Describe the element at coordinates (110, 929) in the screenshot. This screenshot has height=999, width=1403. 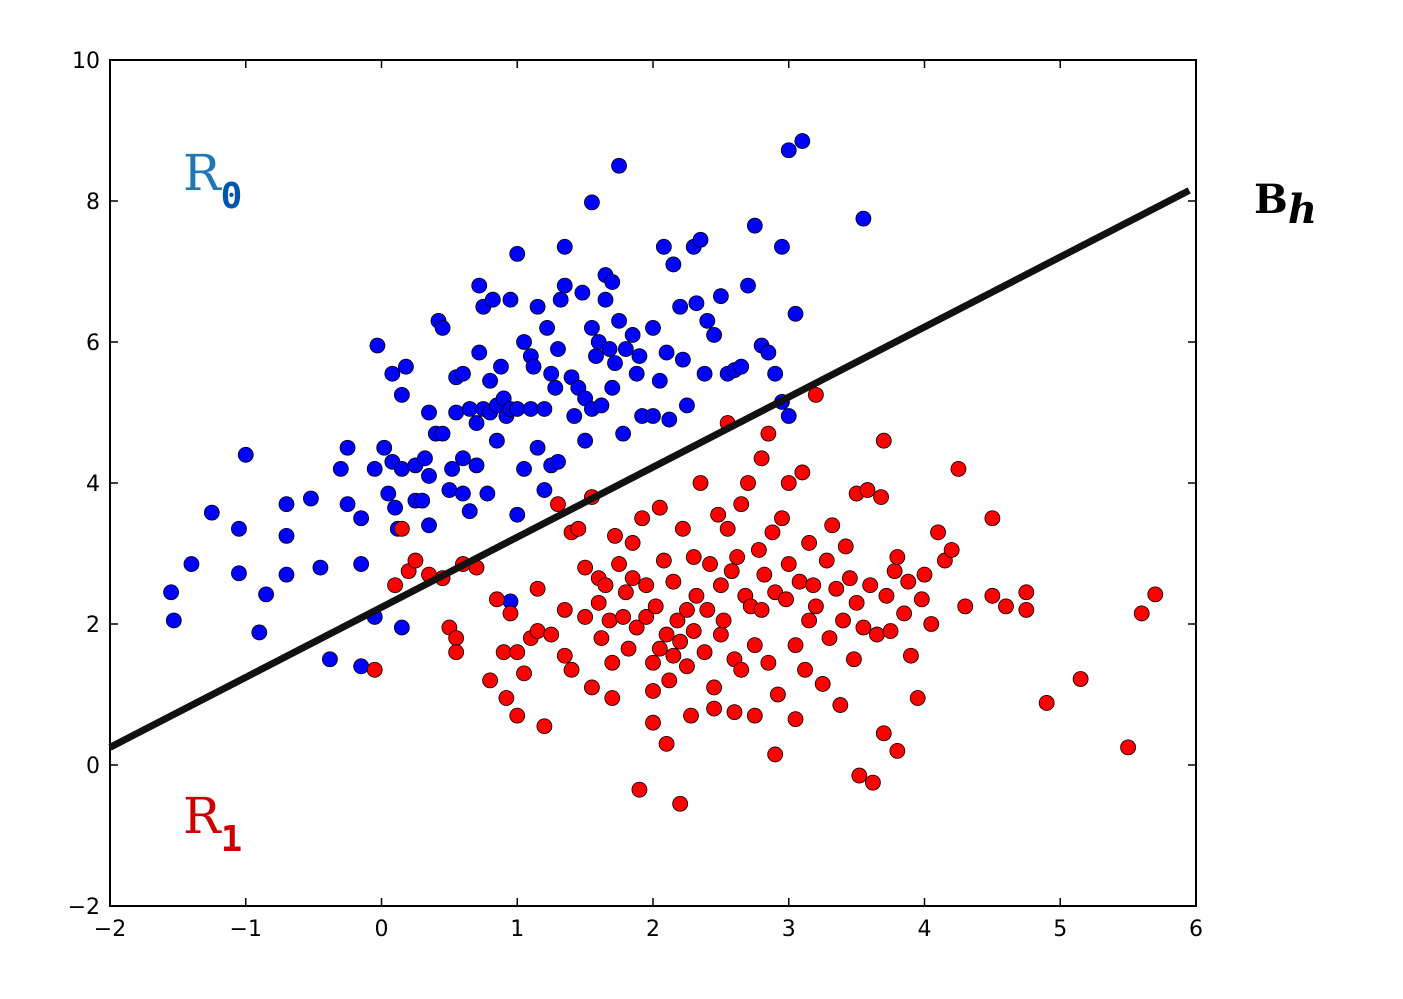
I see `x-tick-label: −2` at that location.